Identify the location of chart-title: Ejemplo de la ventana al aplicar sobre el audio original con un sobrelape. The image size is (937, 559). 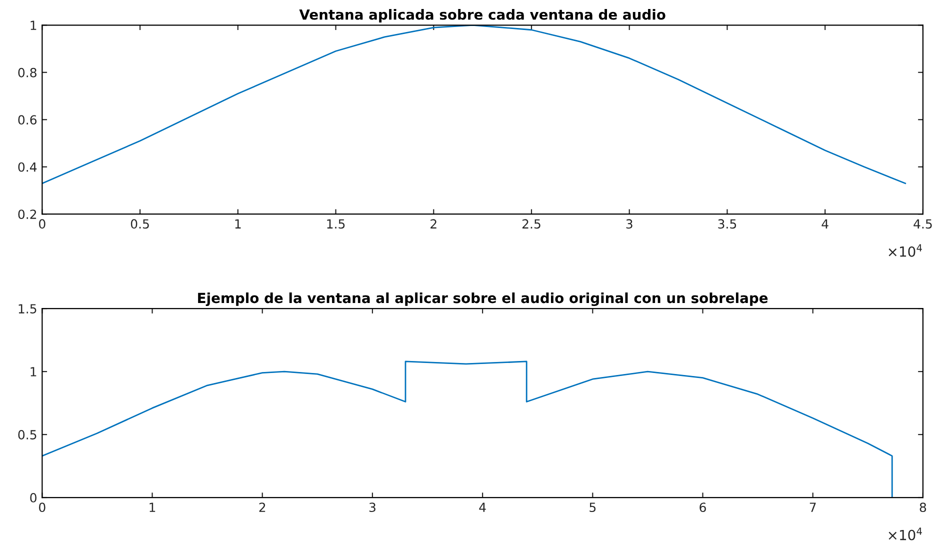
(483, 299).